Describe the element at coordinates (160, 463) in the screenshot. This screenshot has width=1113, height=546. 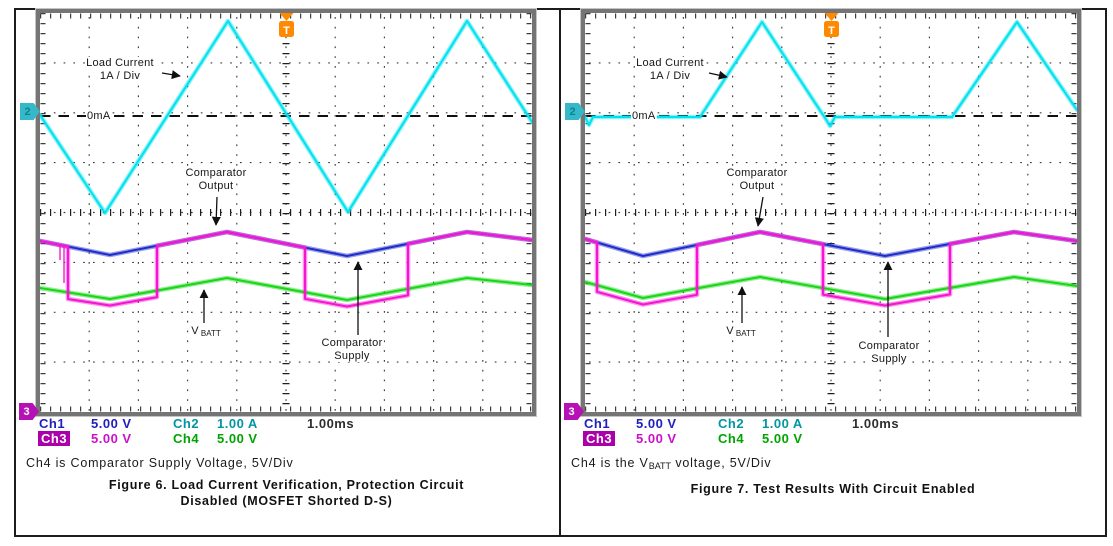
I see `figure6-note: Ch4 is Comparator Supply Voltage, 5V/Div` at that location.